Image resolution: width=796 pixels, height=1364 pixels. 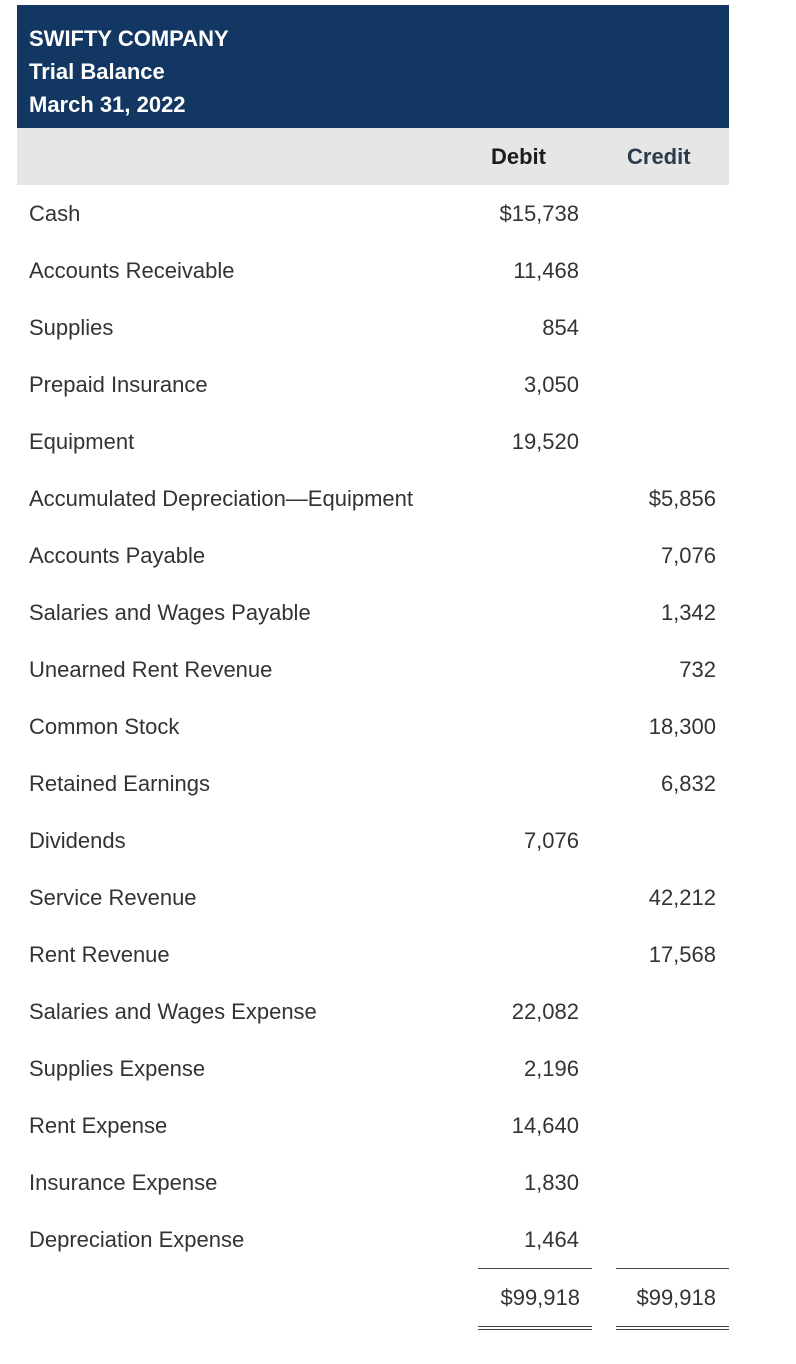 What do you see at coordinates (373, 270) in the screenshot?
I see `table-row: Accounts Receivable 11,468` at bounding box center [373, 270].